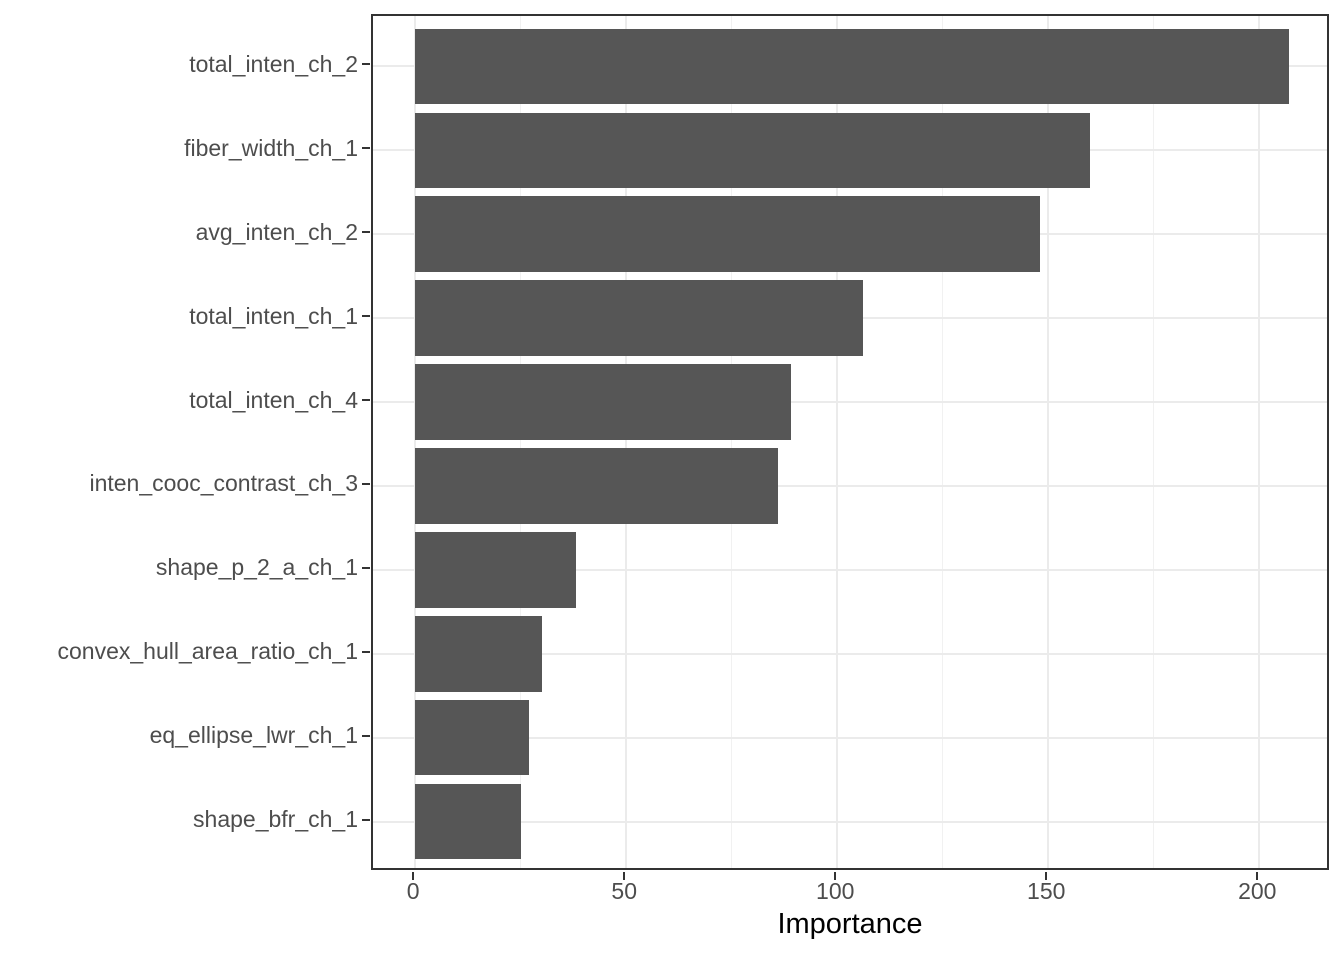  Describe the element at coordinates (223, 483) in the screenshot. I see `y-axis-label: inten_cooc_contrast_ch_3` at that location.